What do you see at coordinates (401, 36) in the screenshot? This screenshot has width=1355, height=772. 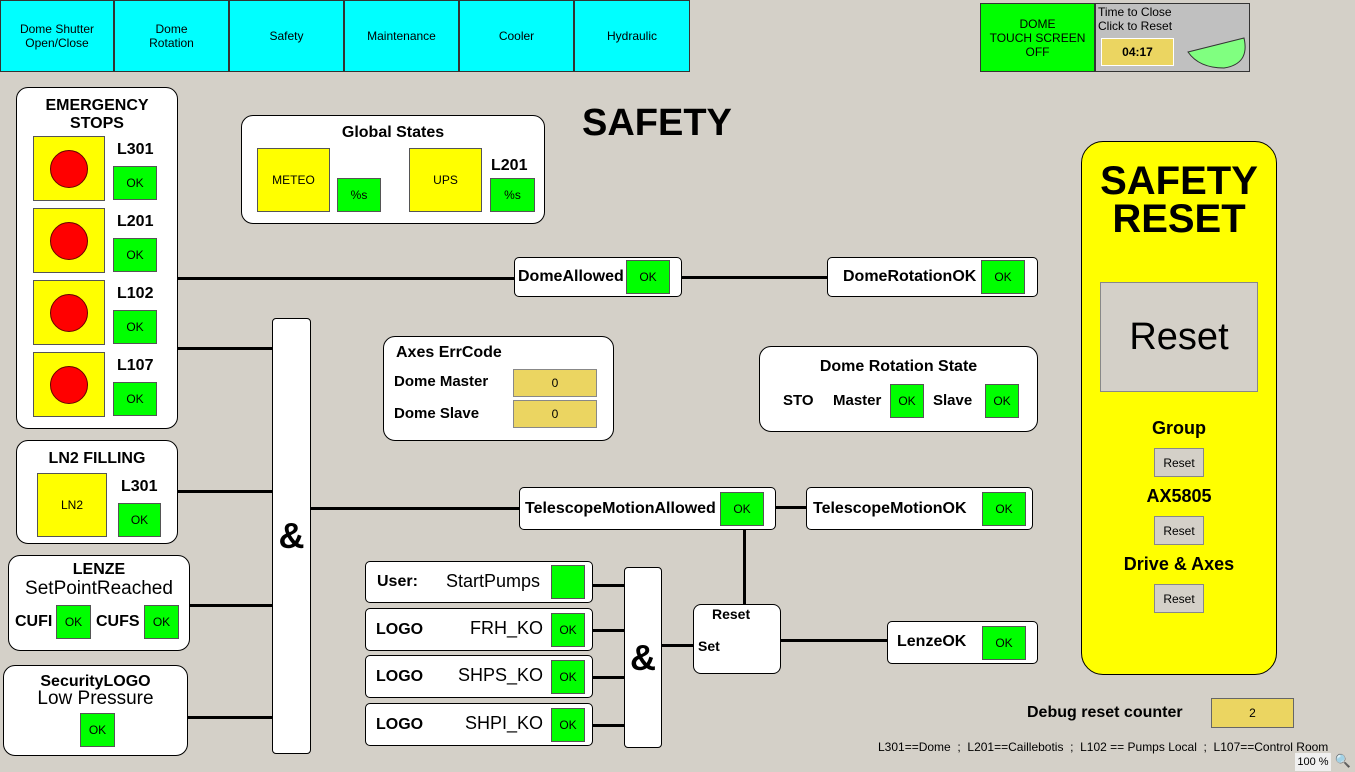 I see `nav-maintenance: Maintenance` at bounding box center [401, 36].